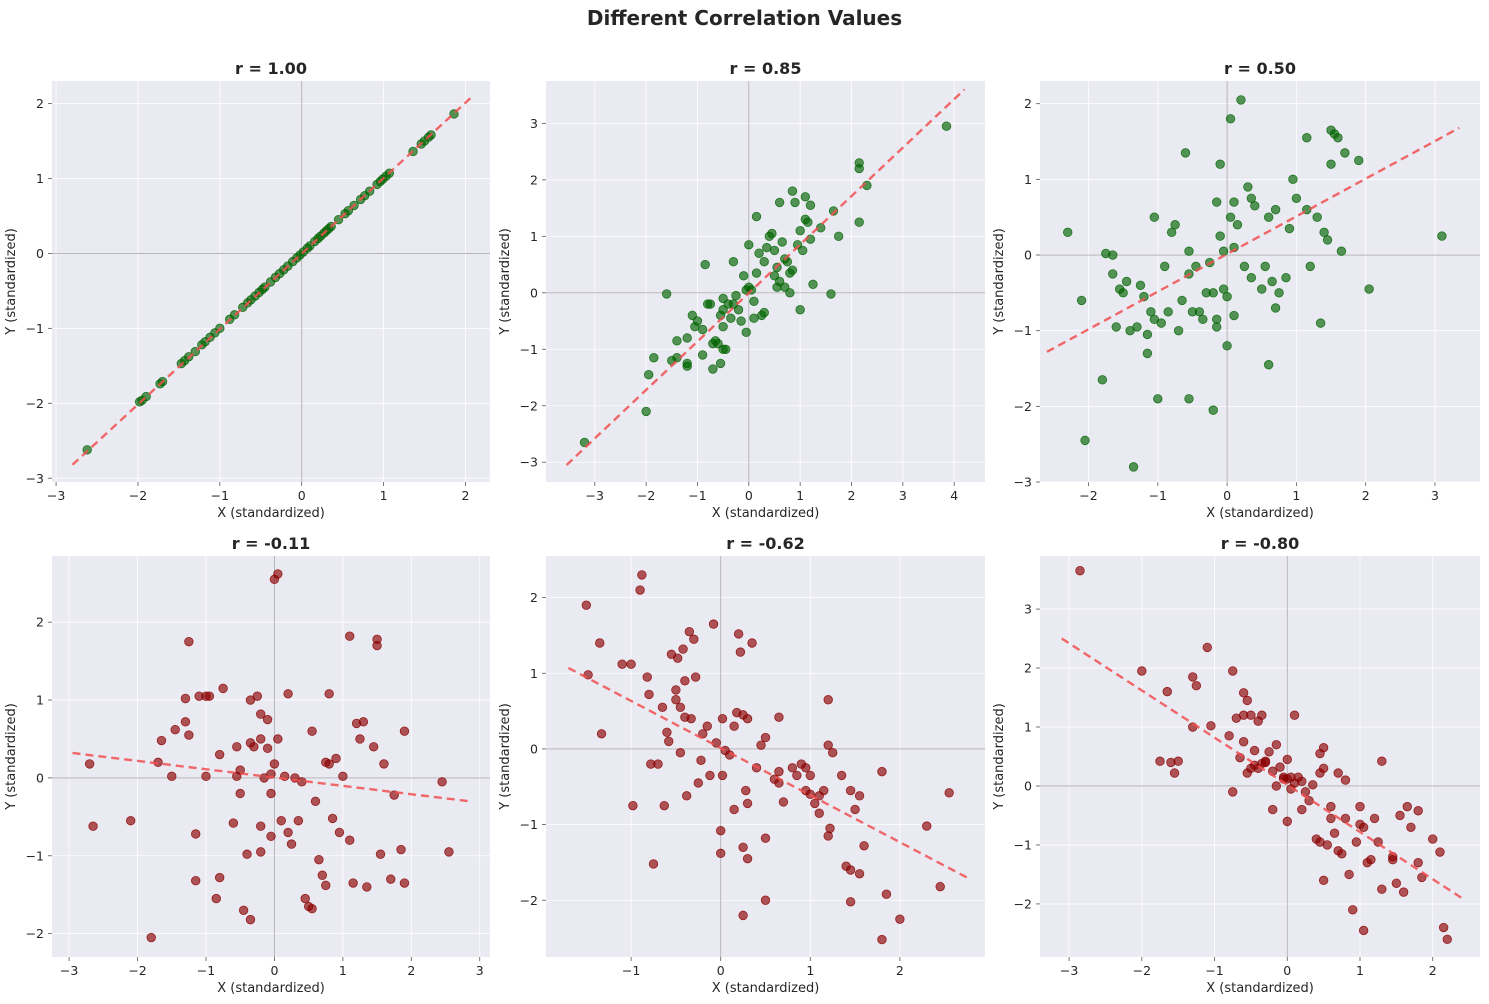 This screenshot has height=1004, width=1489. What do you see at coordinates (35, 328) in the screenshot?
I see `y-tick-label: −1` at bounding box center [35, 328].